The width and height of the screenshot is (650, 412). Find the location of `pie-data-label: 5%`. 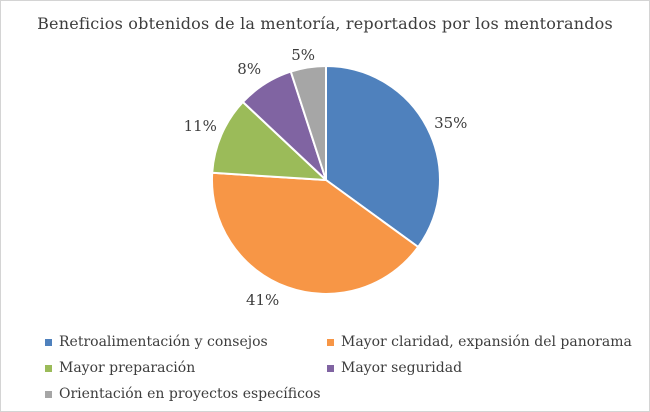

pie-data-label: 5% is located at coordinates (303, 54).